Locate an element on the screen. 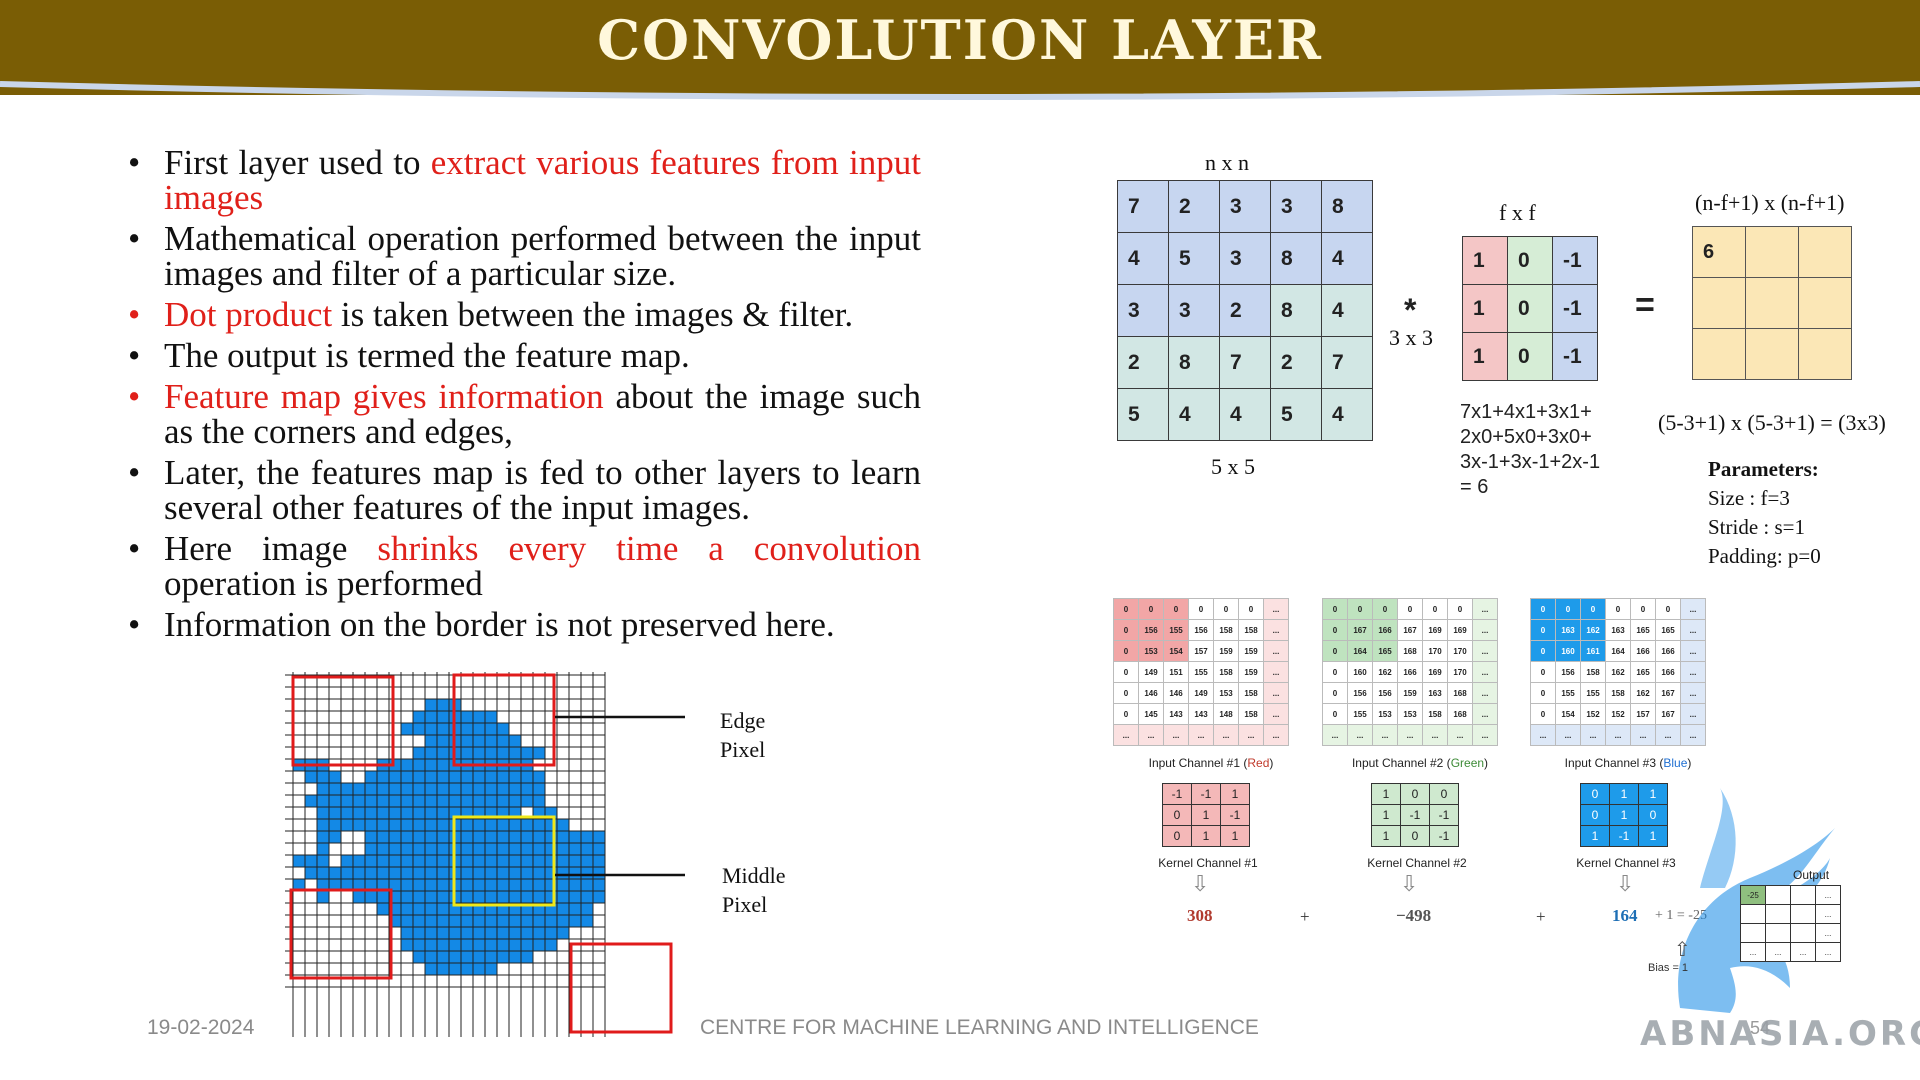 This screenshot has width=1920, height=1080. computation-line: 2x0+5x0+3x0+ is located at coordinates (1526, 437).